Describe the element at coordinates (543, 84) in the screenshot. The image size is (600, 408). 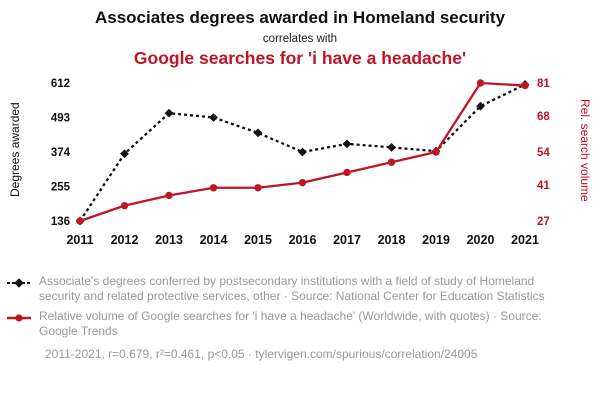
I see `svg-text: 81` at that location.